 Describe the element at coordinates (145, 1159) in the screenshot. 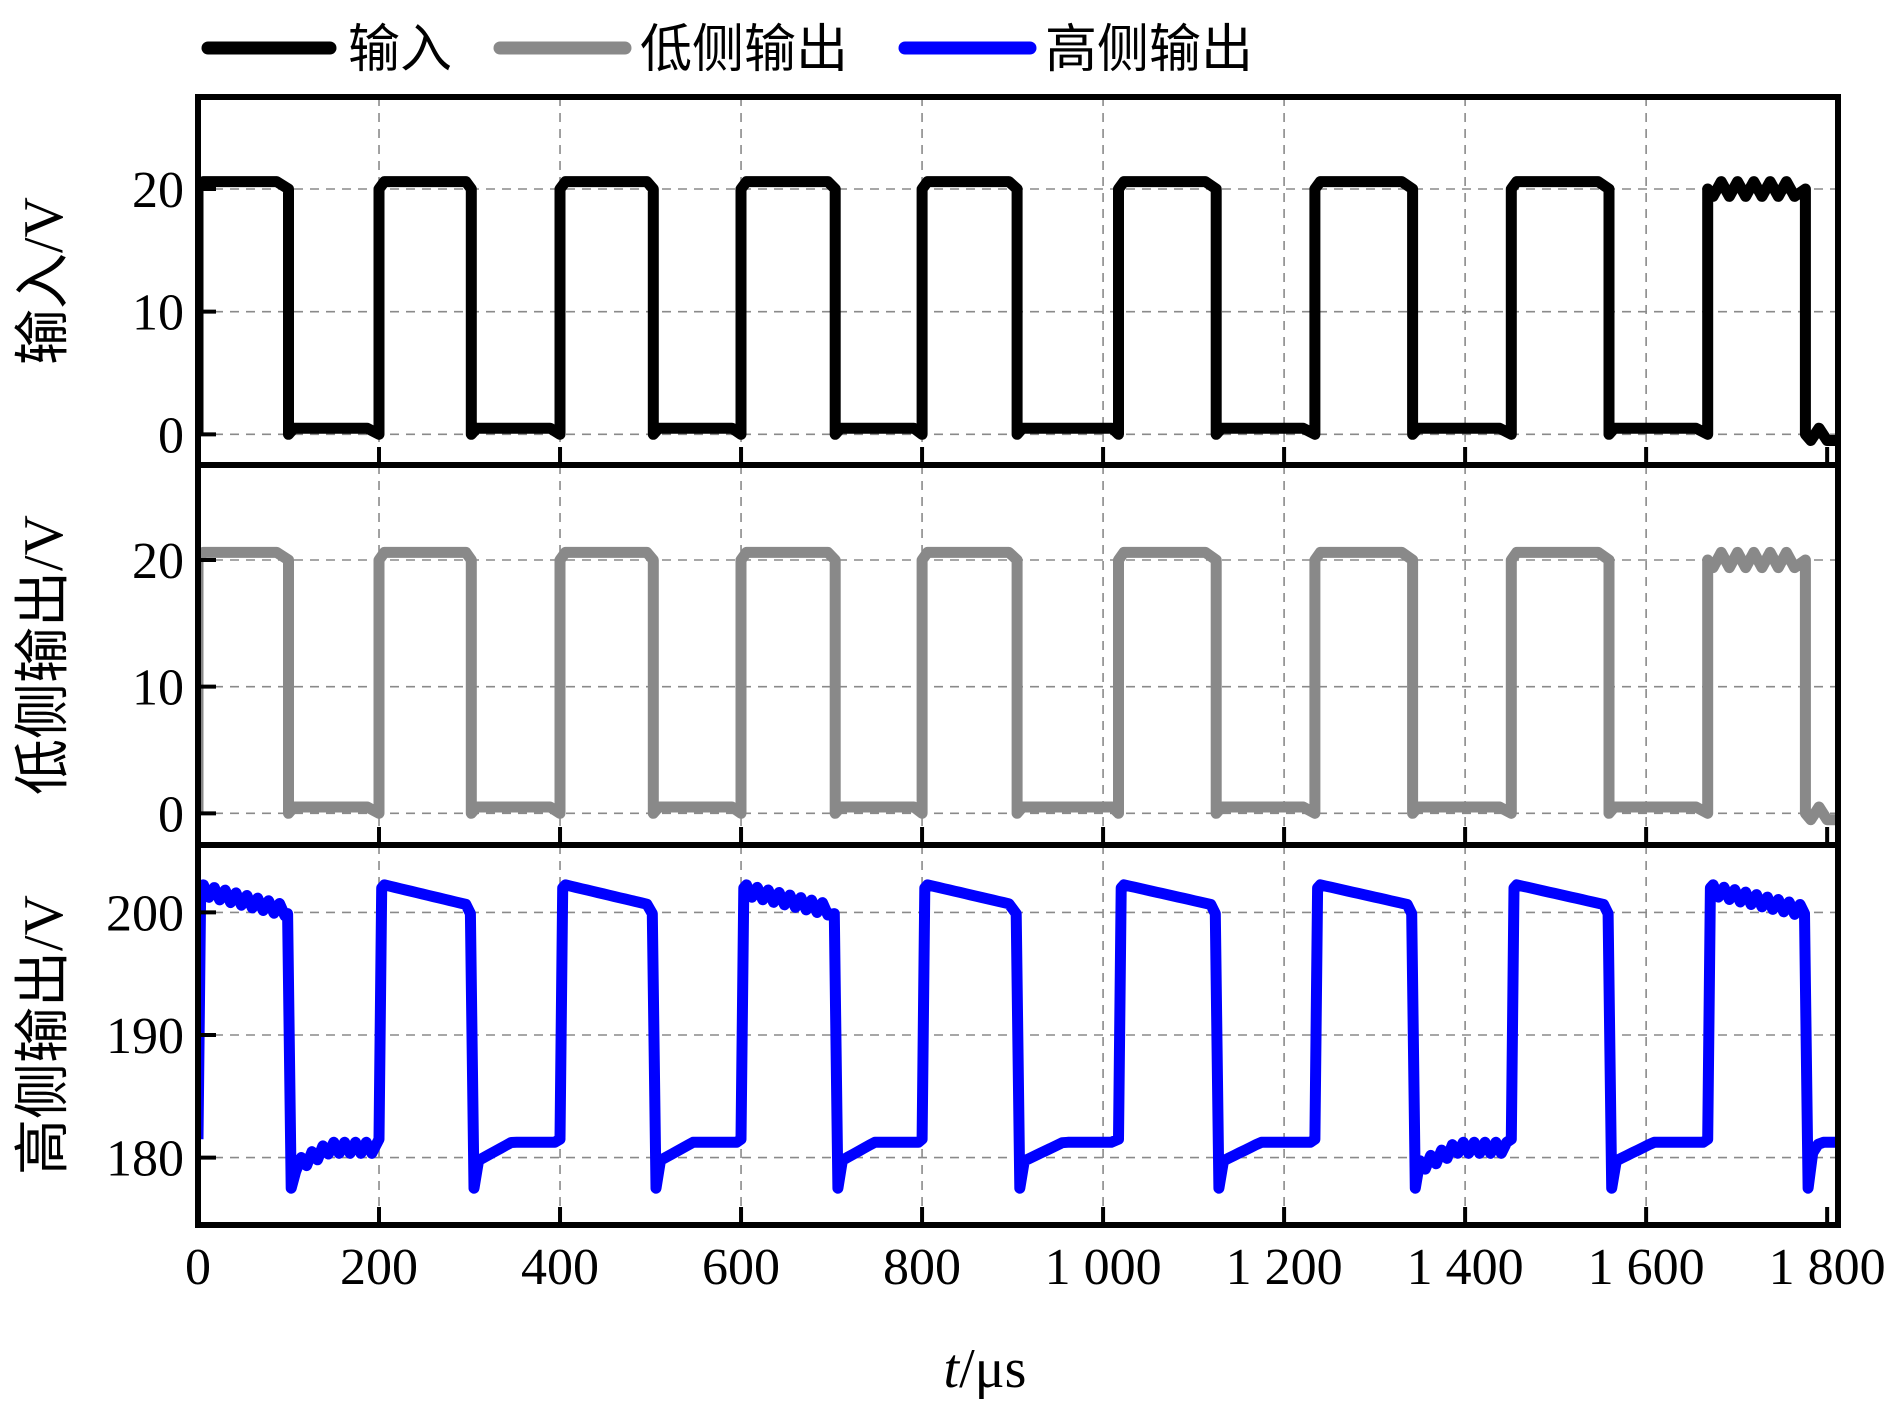

I see `ytick-label-2-0: 180` at that location.